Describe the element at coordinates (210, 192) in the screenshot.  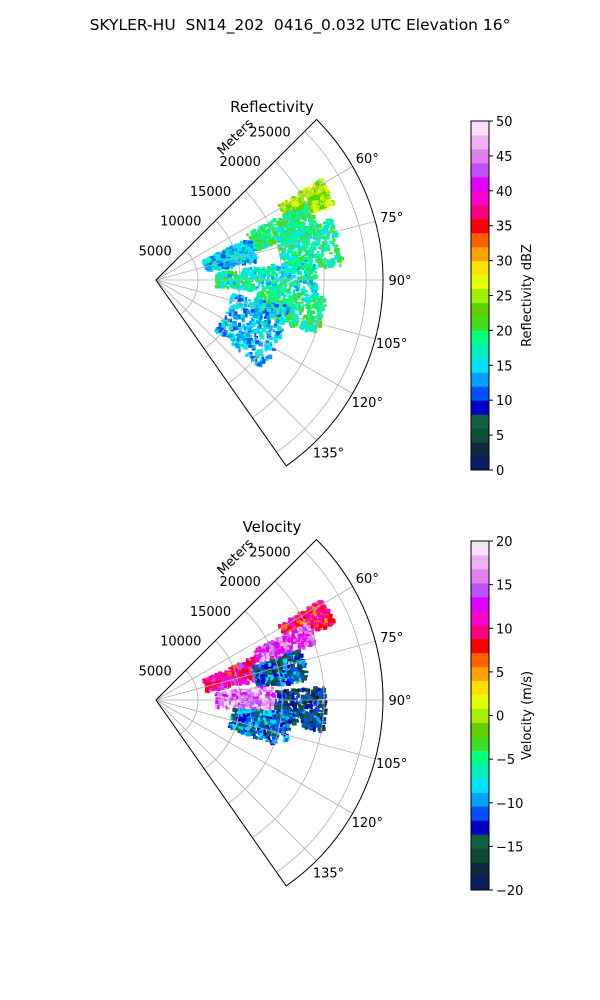
I see `range-tick-label: 15000` at that location.